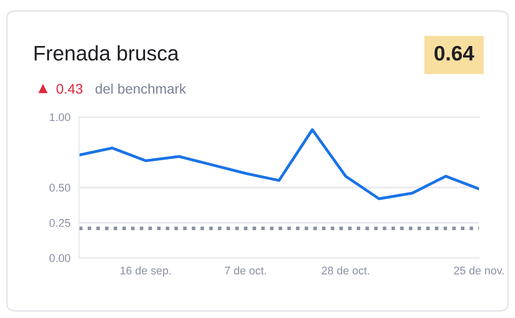  I want to click on x-tick-label: 7 de oct., so click(245, 270).